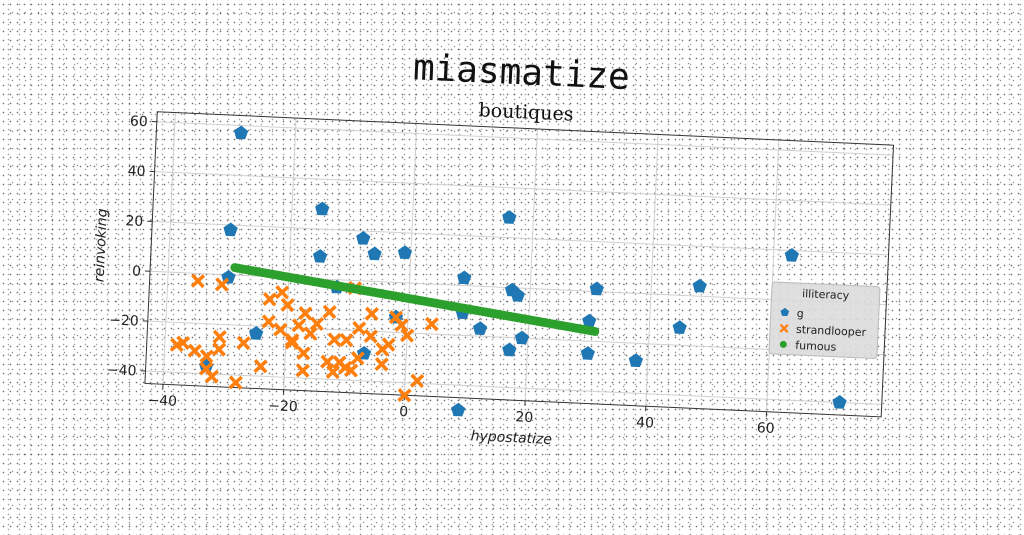 This screenshot has width=1024, height=535. What do you see at coordinates (404, 412) in the screenshot?
I see `x-tick-label: 0` at bounding box center [404, 412].